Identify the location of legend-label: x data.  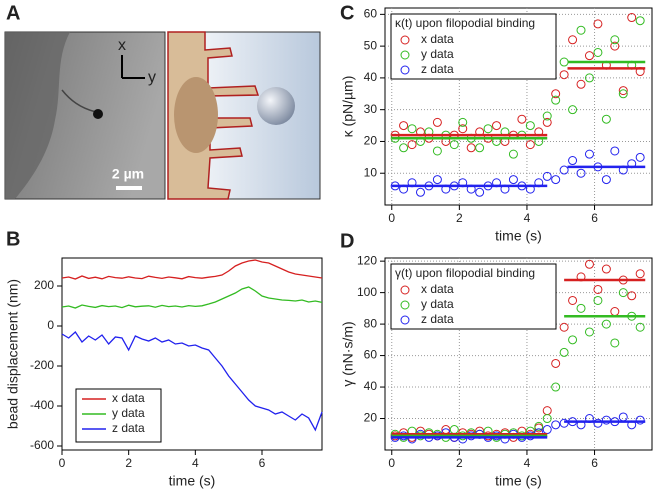
(437, 289).